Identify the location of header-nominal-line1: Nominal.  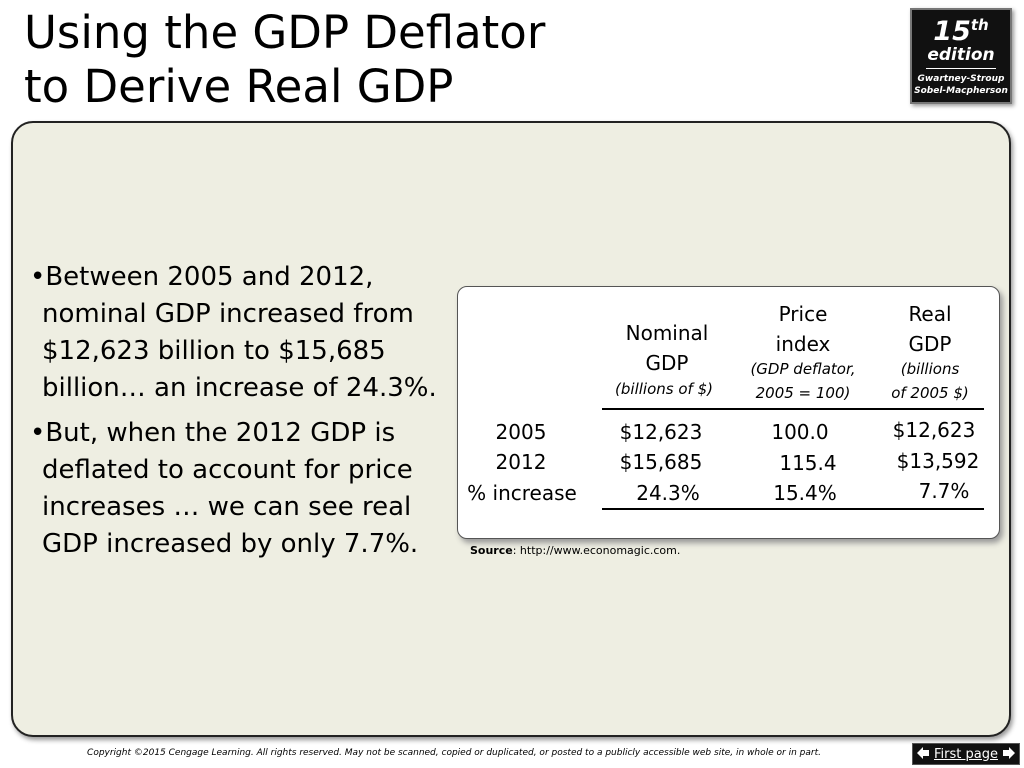
(667, 333).